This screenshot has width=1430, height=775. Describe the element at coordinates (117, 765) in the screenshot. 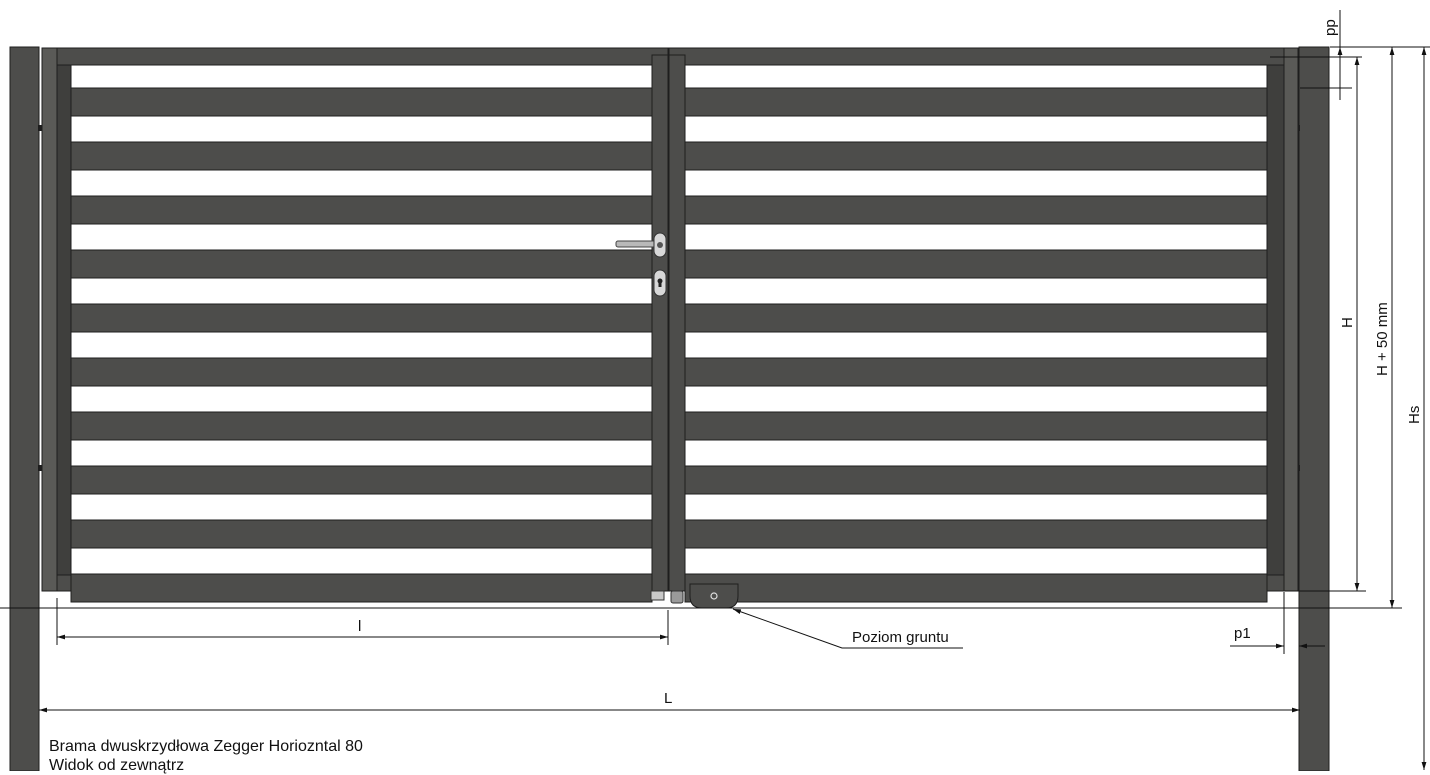

I see `caption-view: Widok od zewnątrz` at that location.